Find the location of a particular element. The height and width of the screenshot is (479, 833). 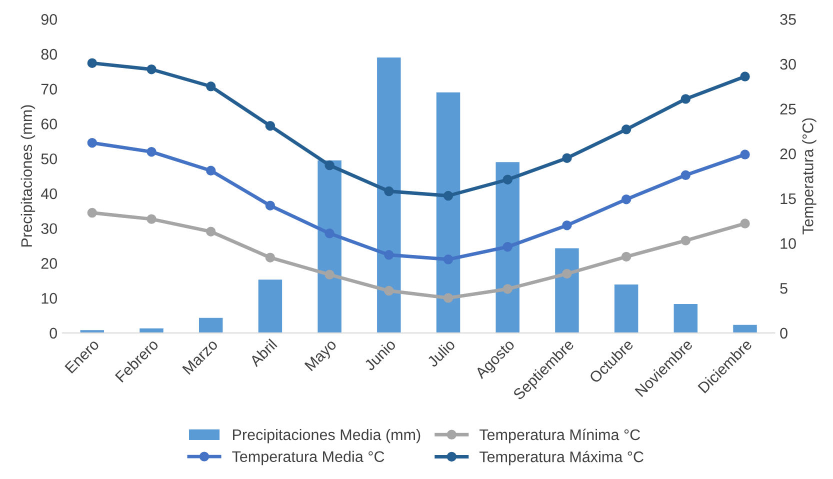

y-axis-title: Precipitaciones (mm) is located at coordinates (28, 176).